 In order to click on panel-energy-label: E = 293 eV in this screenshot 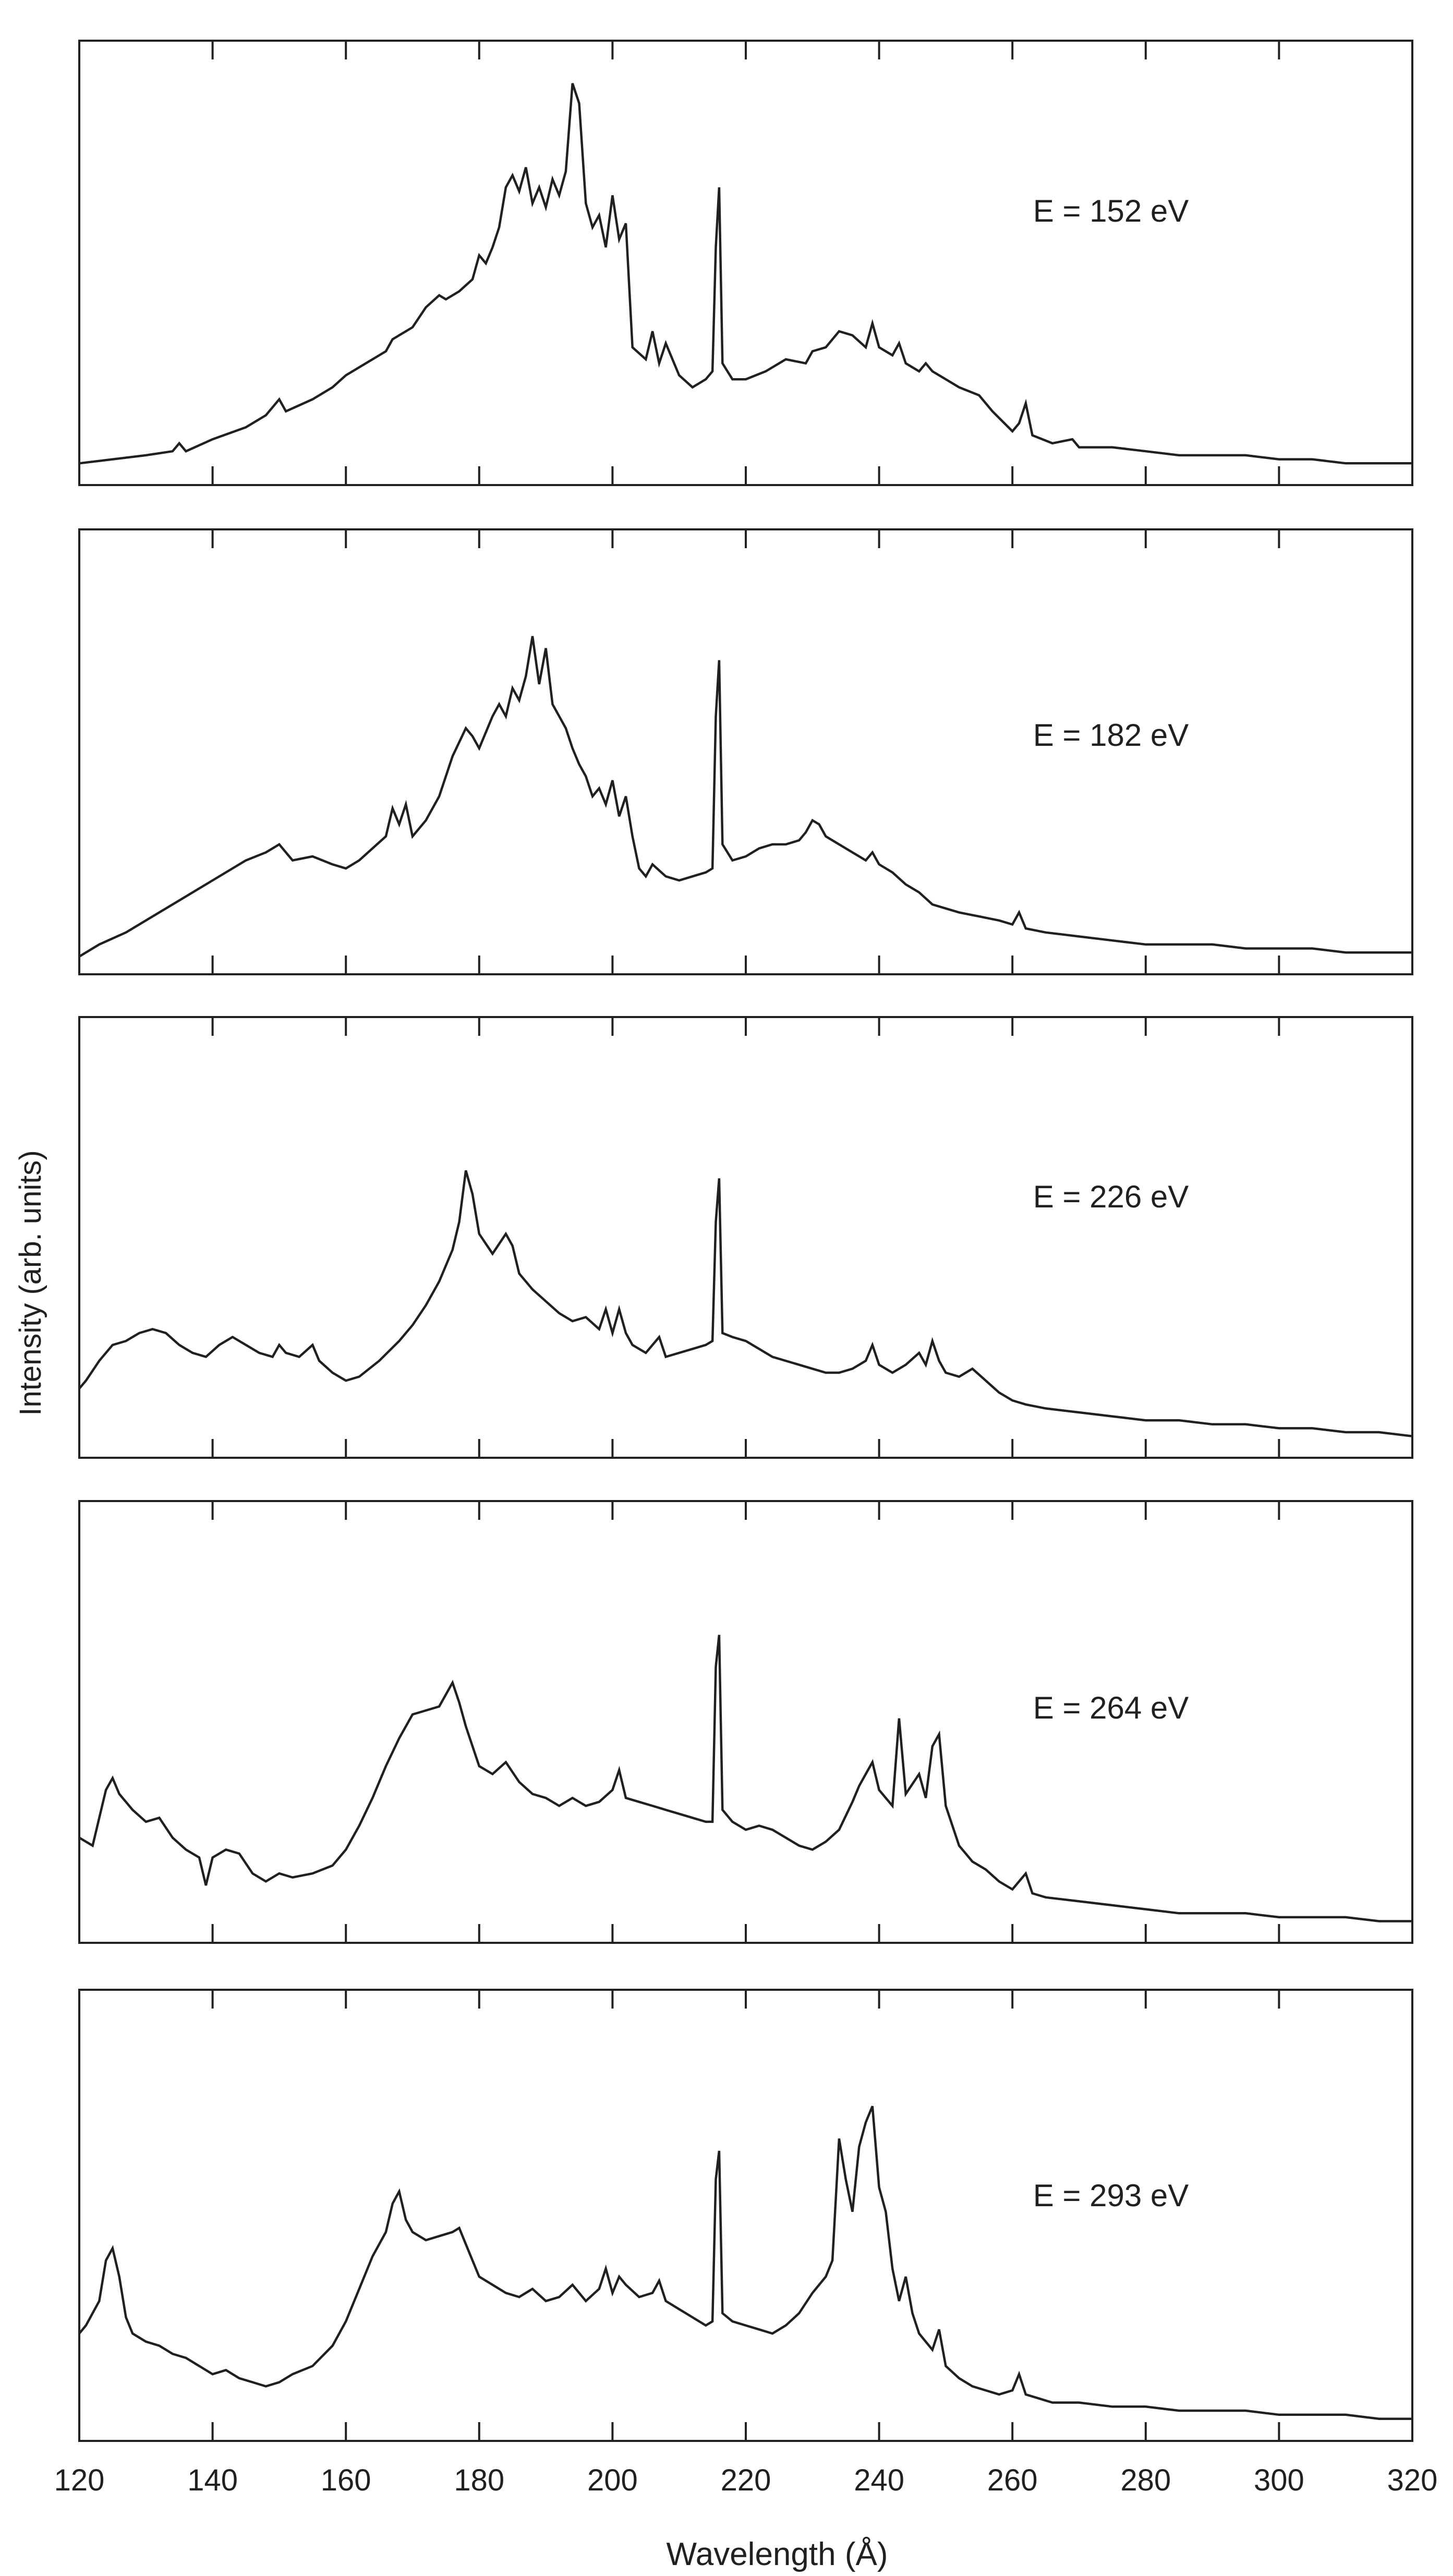, I will do `click(1111, 2195)`.